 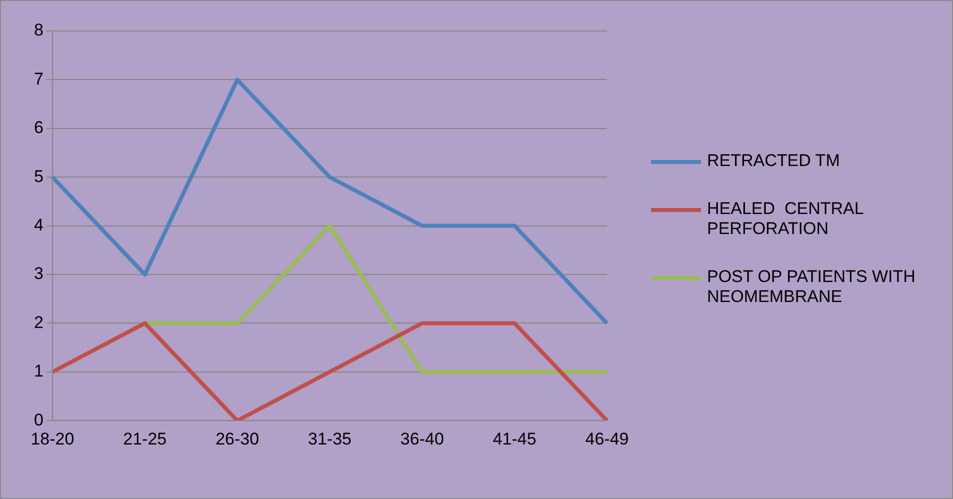 What do you see at coordinates (514, 438) in the screenshot?
I see `x-tick-label: 41-45` at bounding box center [514, 438].